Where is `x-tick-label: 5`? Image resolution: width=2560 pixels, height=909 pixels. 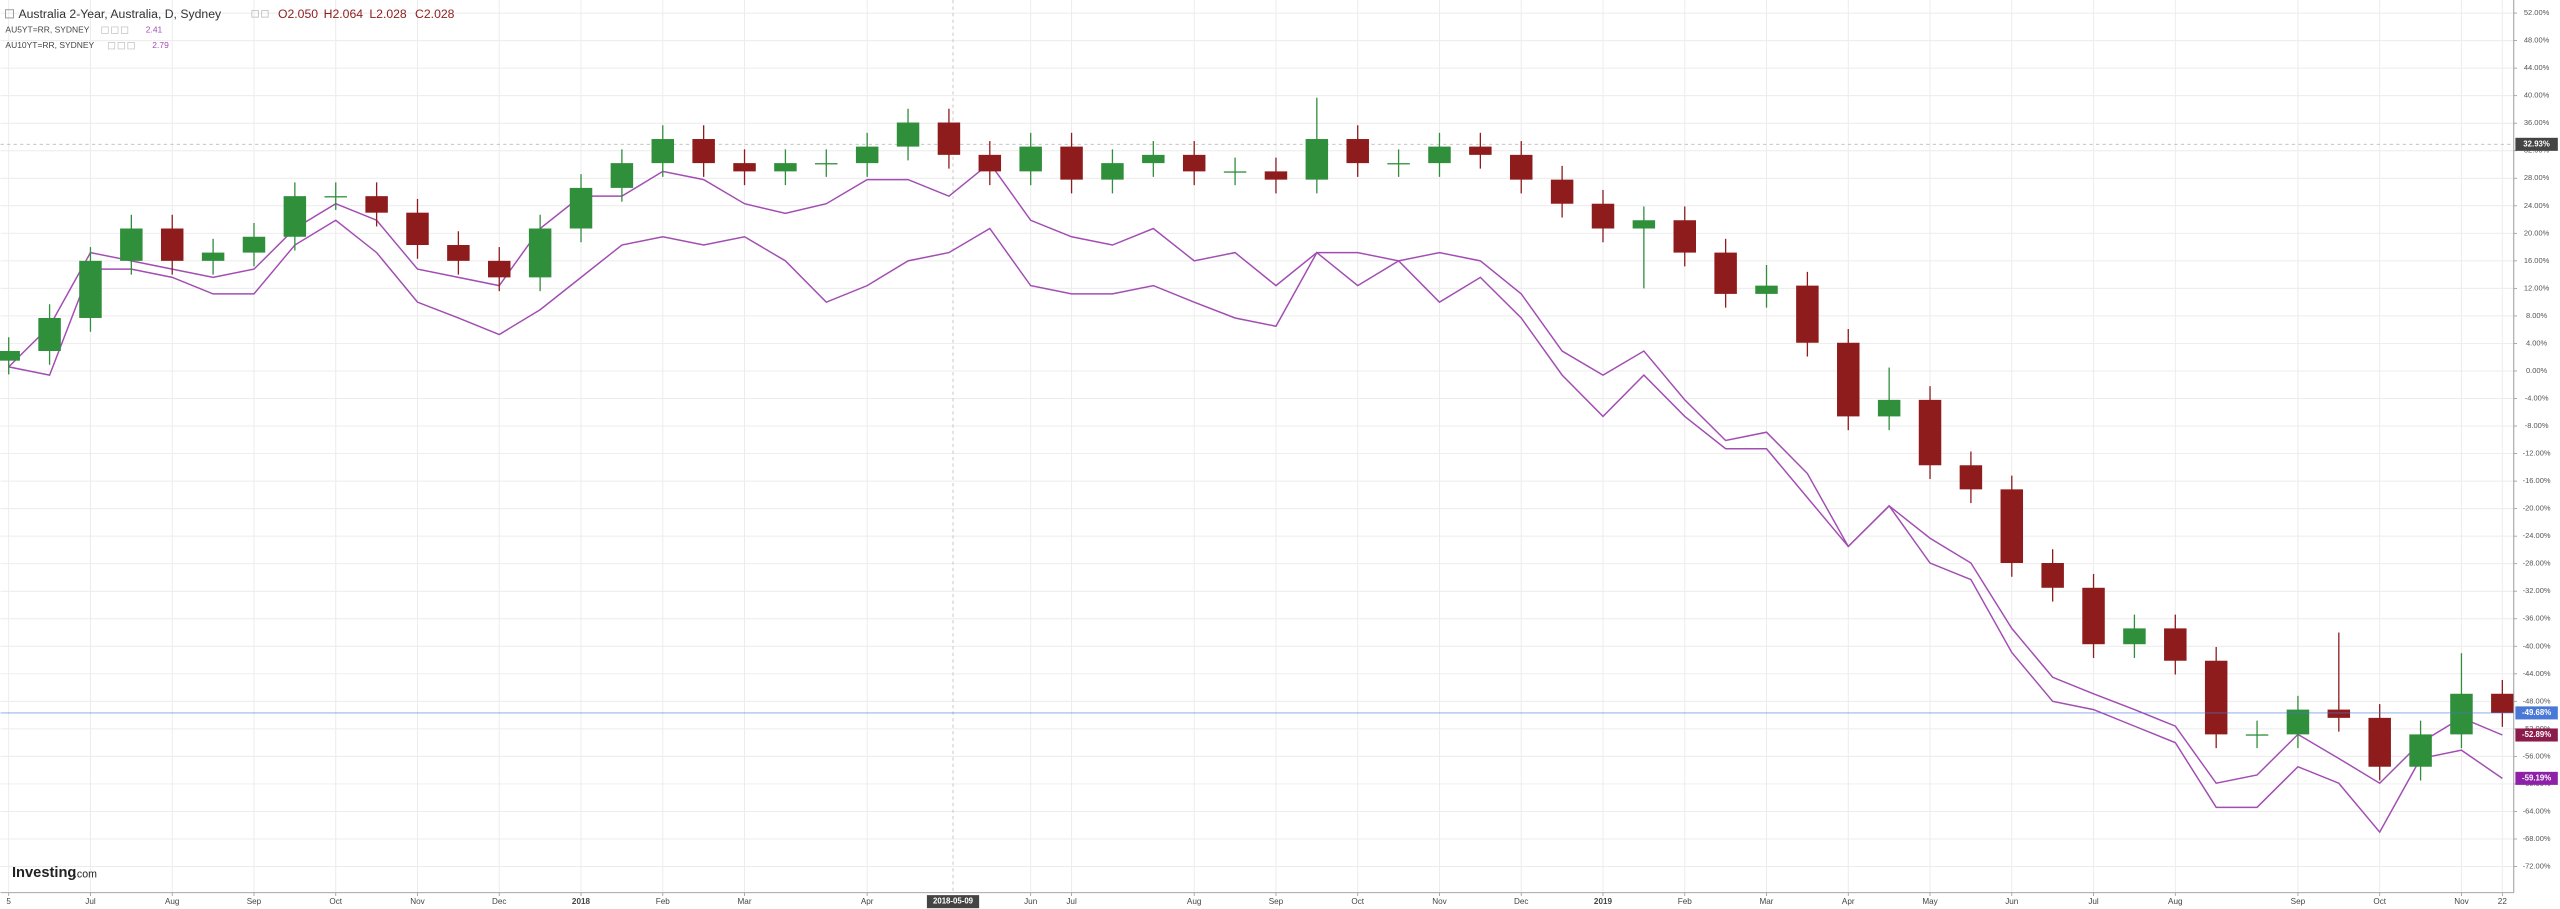 x-tick-label: 5 is located at coordinates (8, 901).